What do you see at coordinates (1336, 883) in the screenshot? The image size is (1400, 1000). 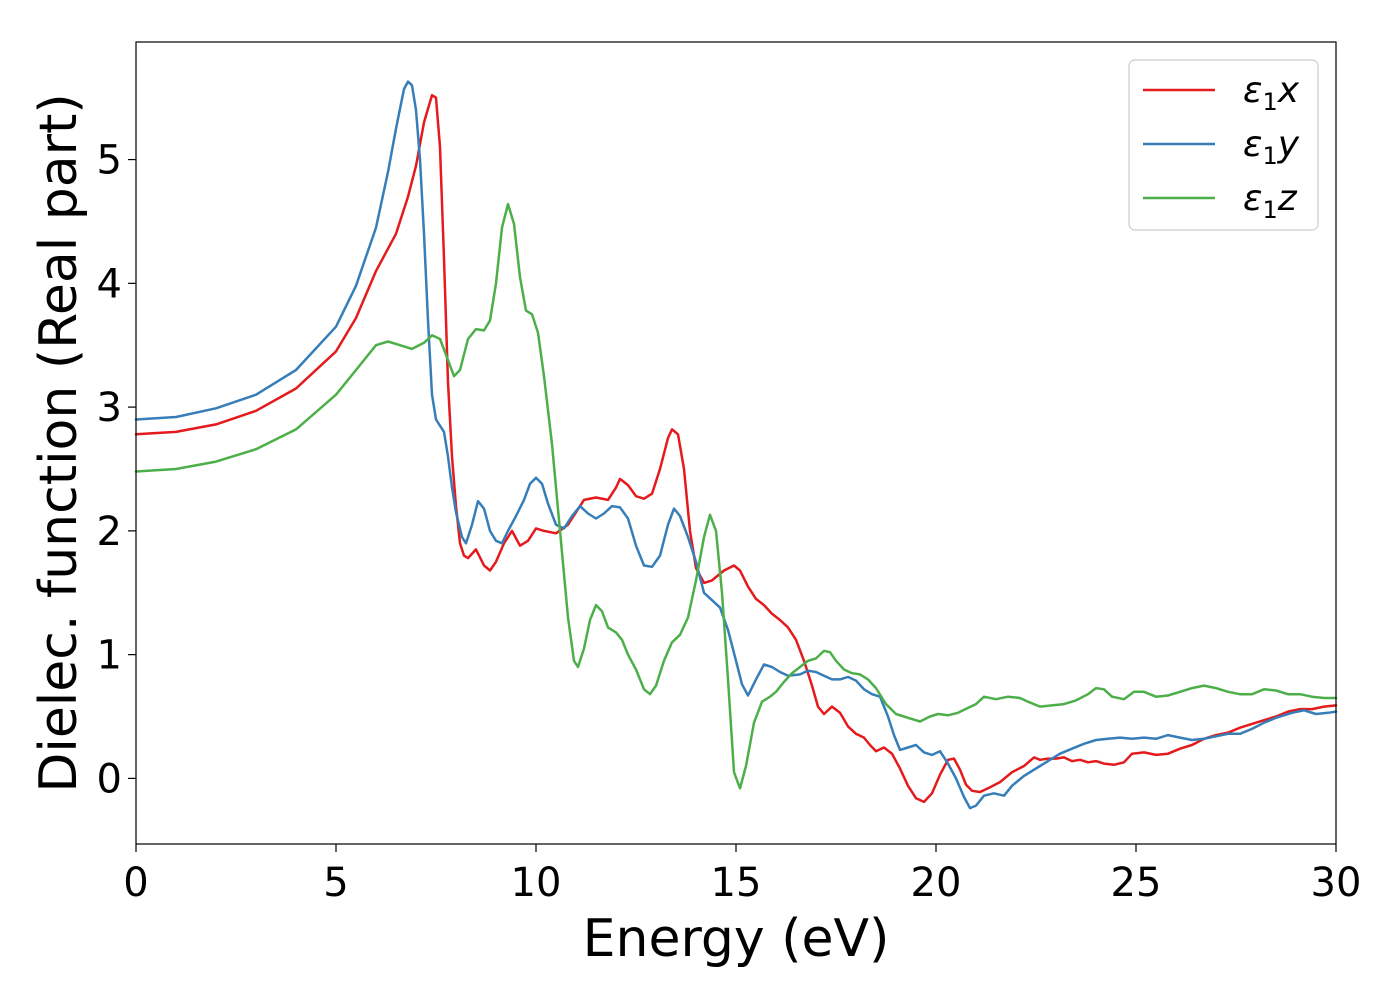 I see `x-tick-label: 30` at bounding box center [1336, 883].